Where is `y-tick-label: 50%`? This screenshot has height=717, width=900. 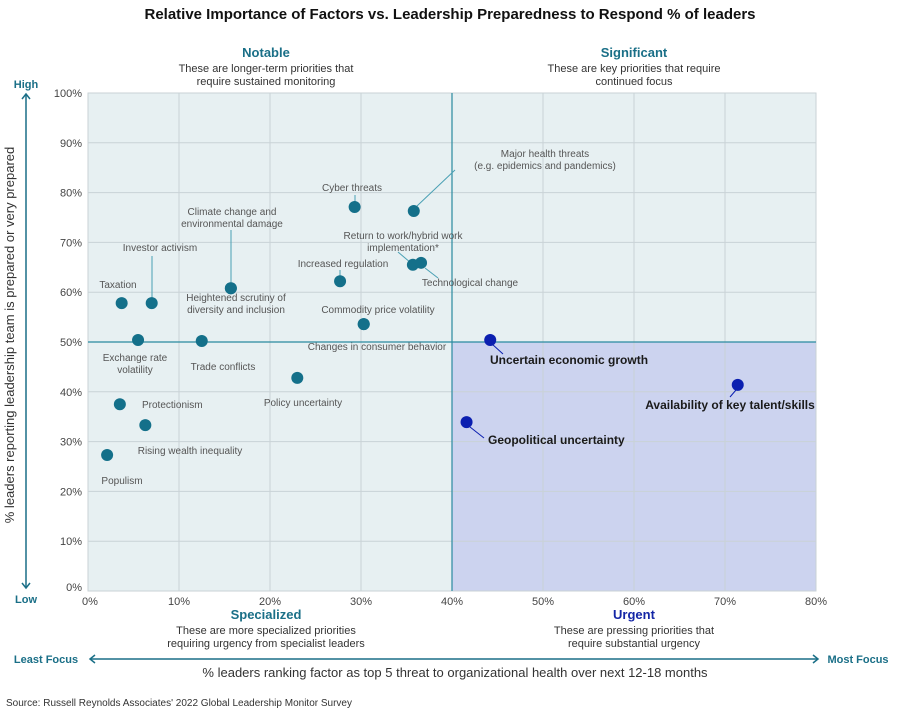 y-tick-label: 50% is located at coordinates (71, 343).